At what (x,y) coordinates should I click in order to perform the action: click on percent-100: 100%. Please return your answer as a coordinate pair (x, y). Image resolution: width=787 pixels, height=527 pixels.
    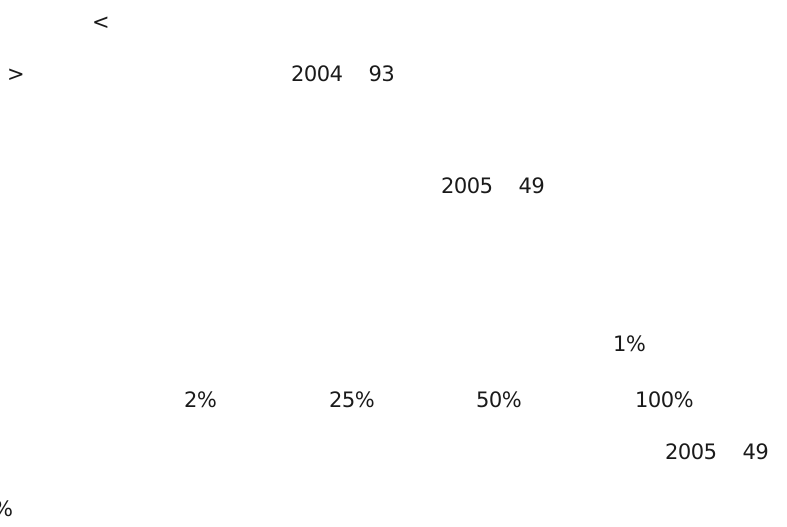
    Looking at the image, I should click on (664, 400).